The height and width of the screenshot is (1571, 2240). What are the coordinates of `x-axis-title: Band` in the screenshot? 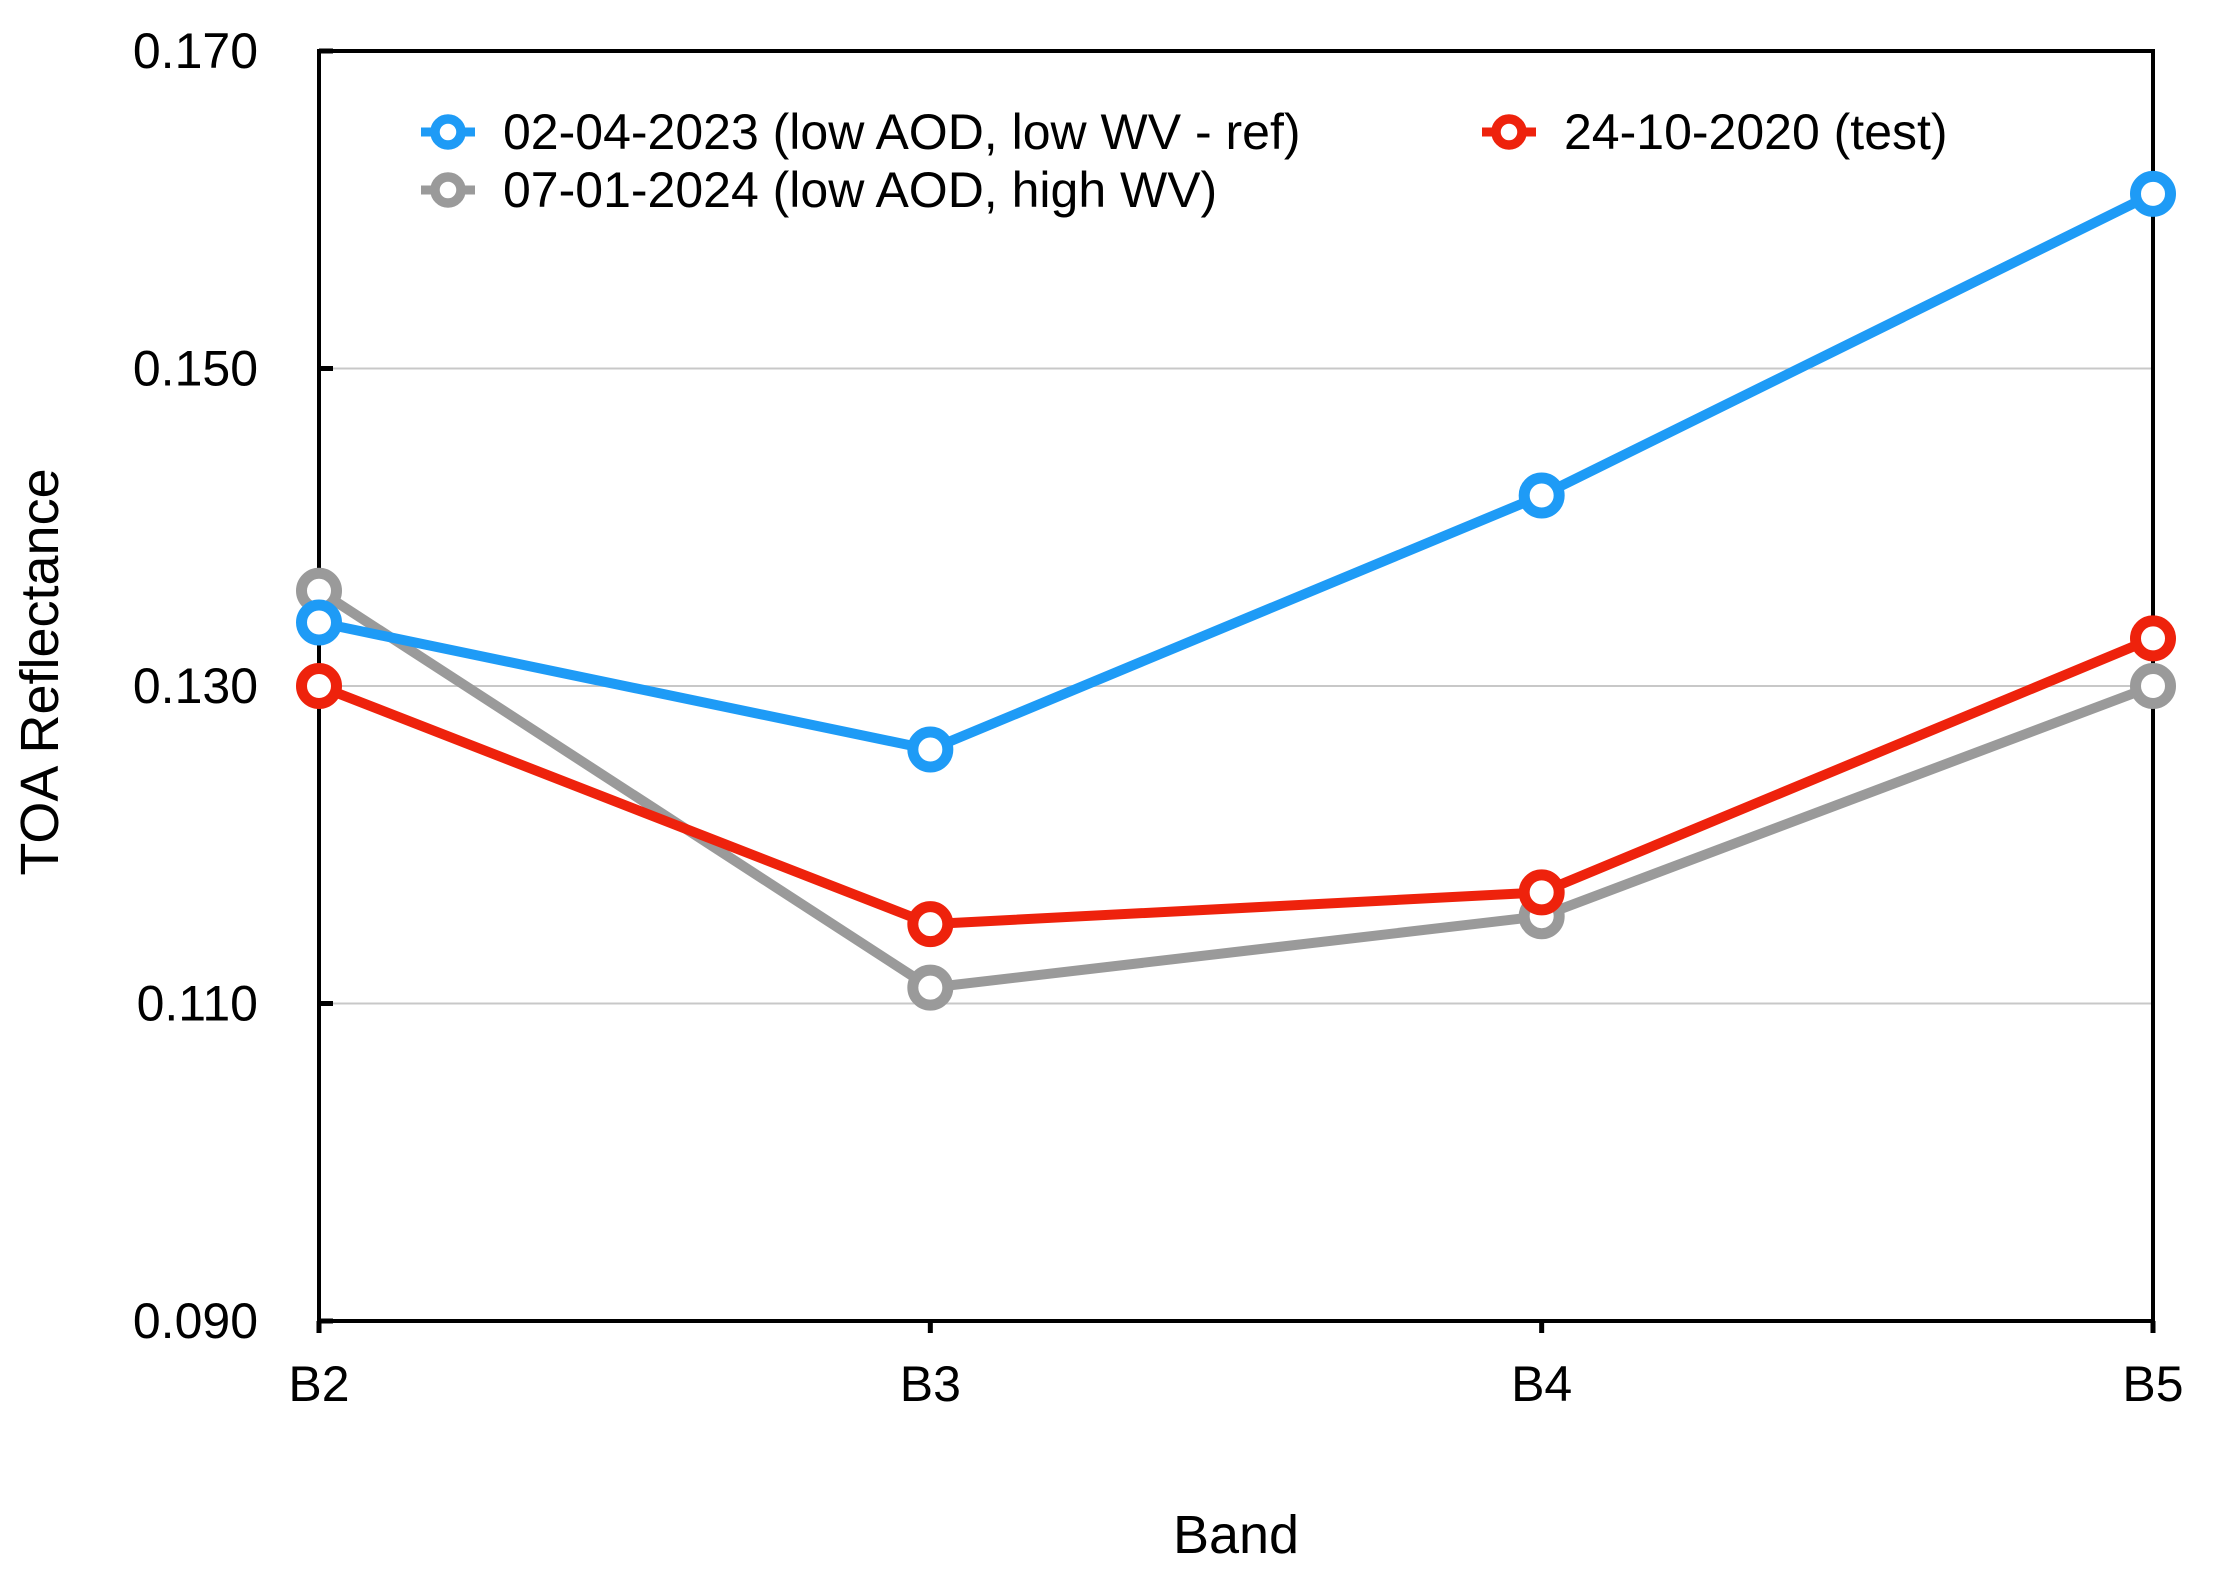 It's located at (1236, 1535).